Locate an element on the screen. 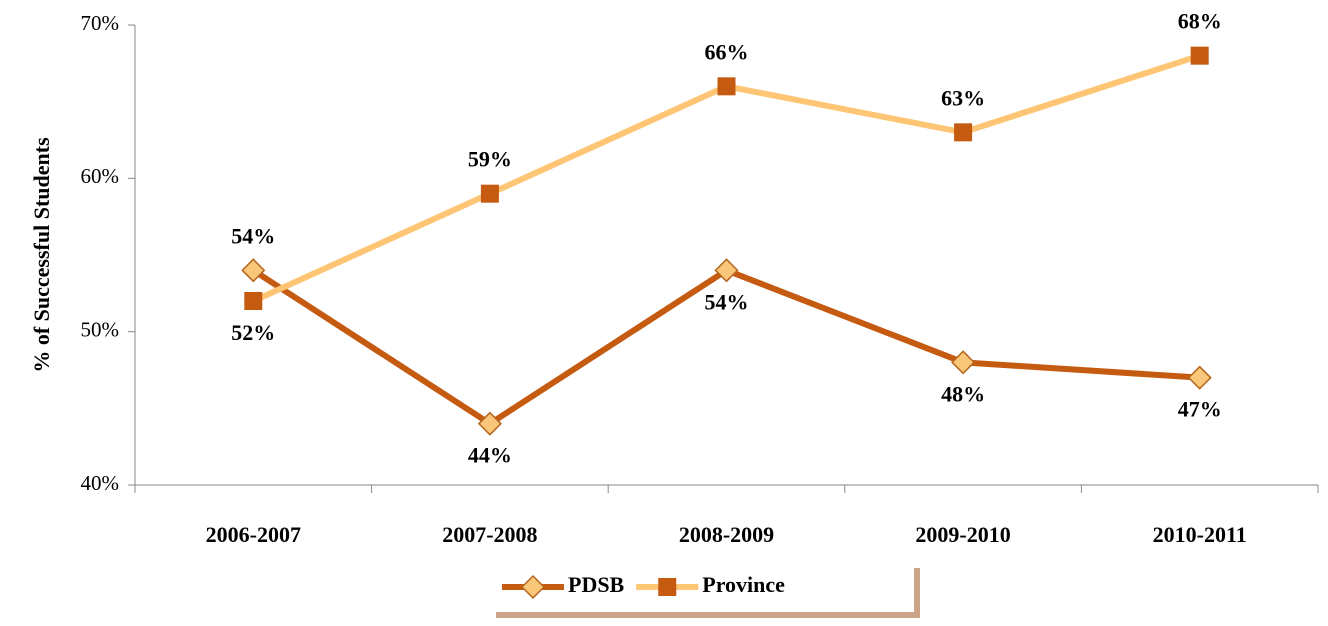  x-tick-label: 2009-2010 is located at coordinates (962, 534).